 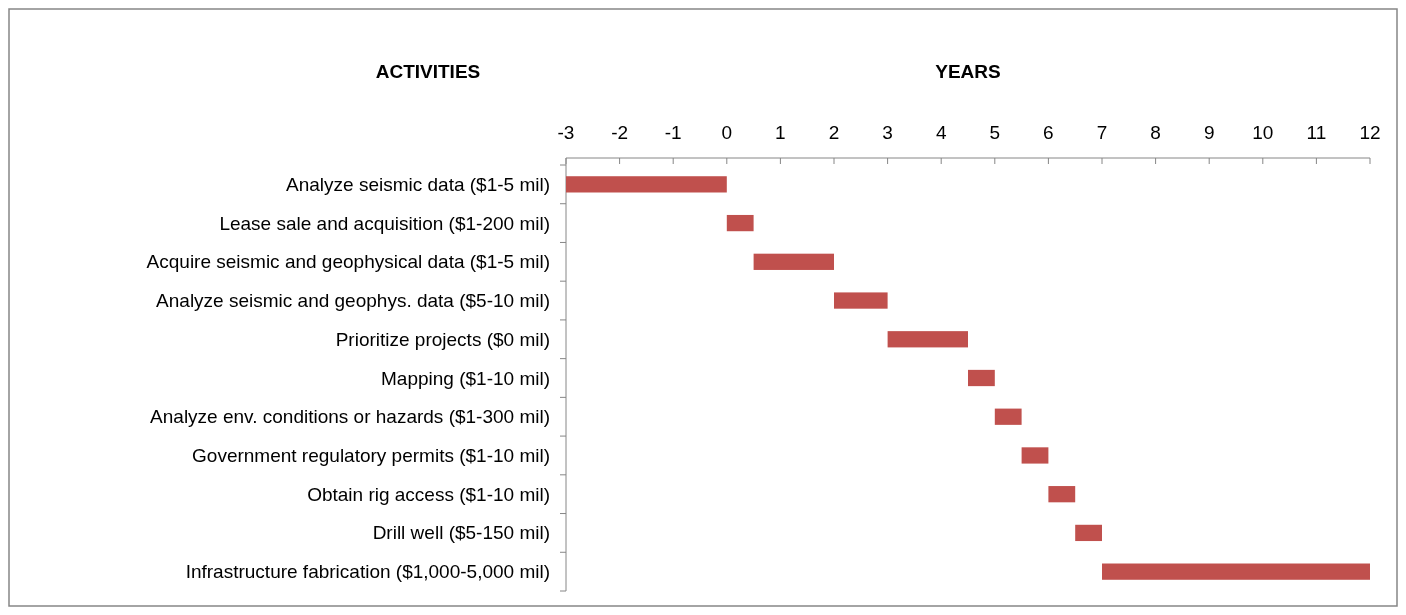 What do you see at coordinates (620, 132) in the screenshot?
I see `x-tick-label: -2` at bounding box center [620, 132].